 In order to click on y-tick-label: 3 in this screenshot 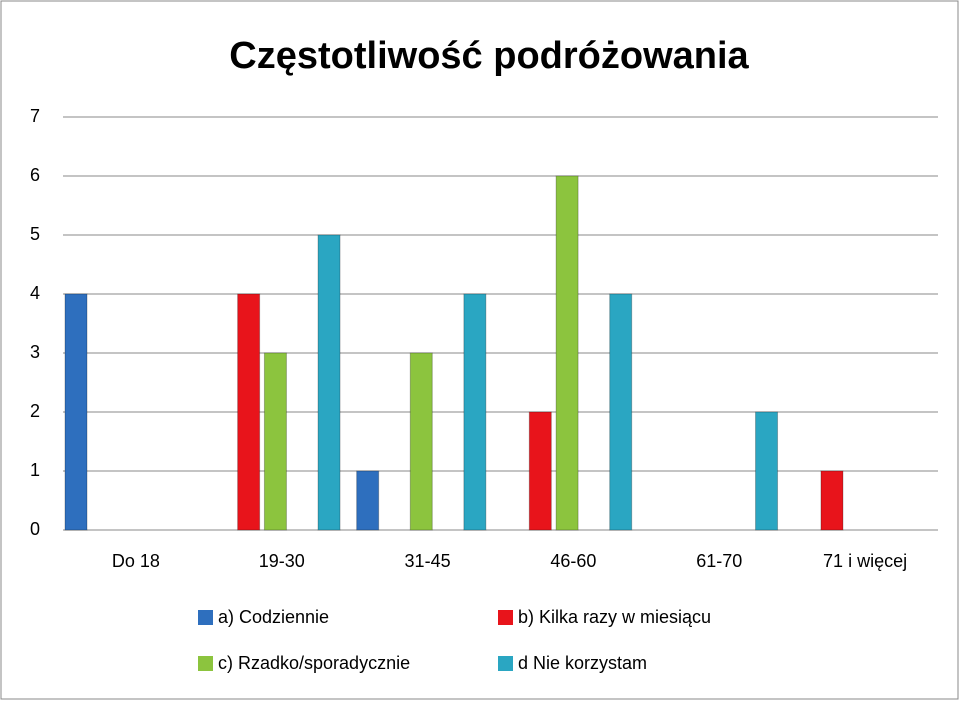, I will do `click(35, 352)`.